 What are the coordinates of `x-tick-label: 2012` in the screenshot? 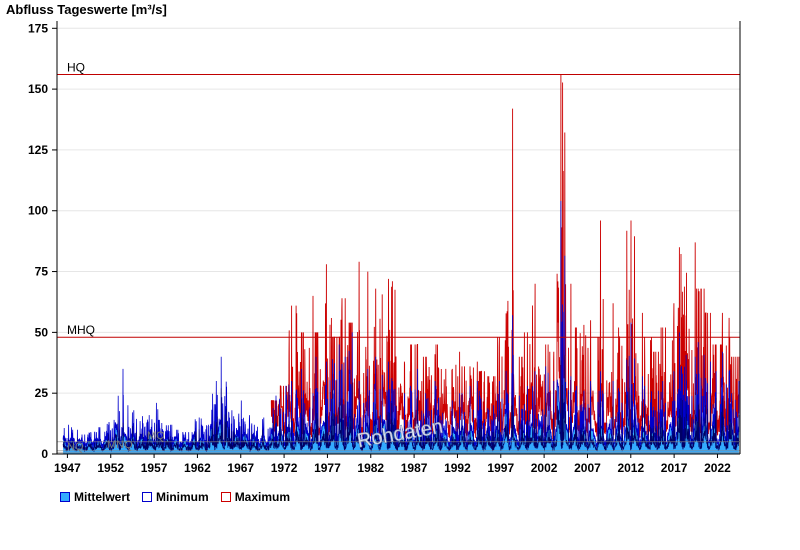 It's located at (630, 468).